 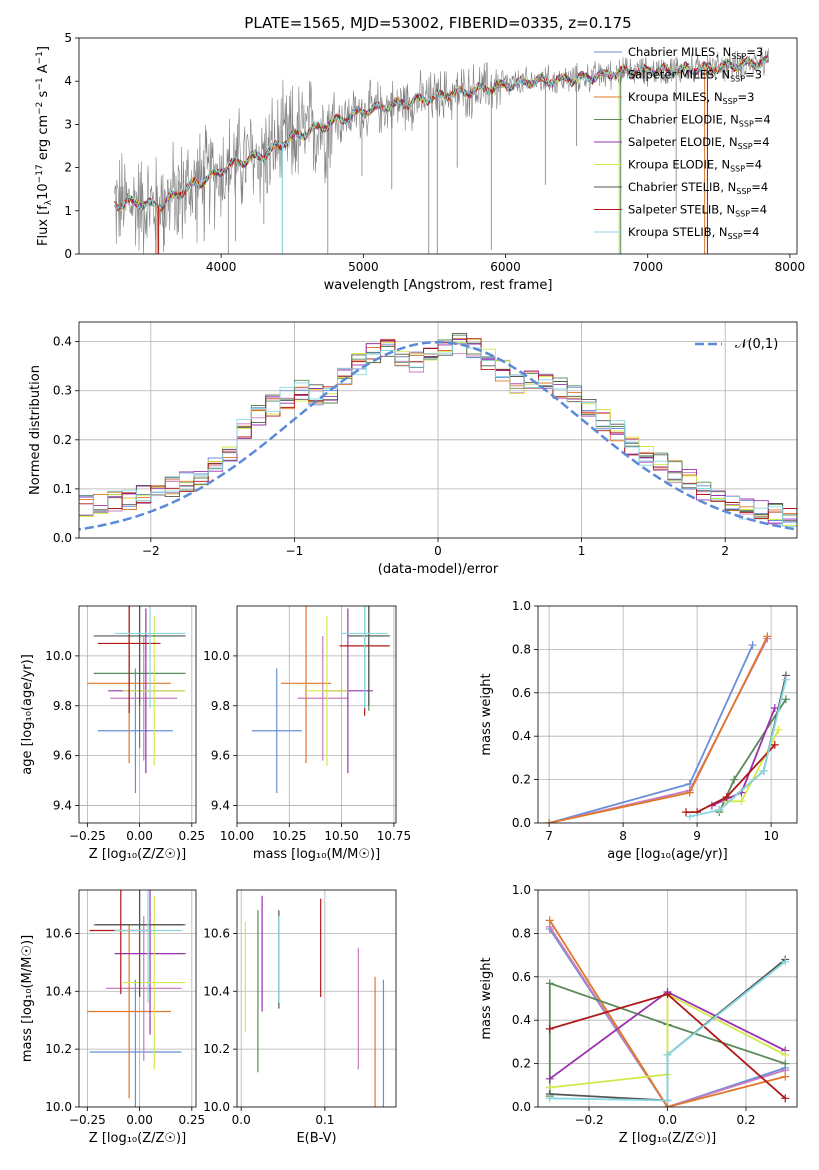 I want to click on y-label-part: Flux [f, so click(x=43, y=225).